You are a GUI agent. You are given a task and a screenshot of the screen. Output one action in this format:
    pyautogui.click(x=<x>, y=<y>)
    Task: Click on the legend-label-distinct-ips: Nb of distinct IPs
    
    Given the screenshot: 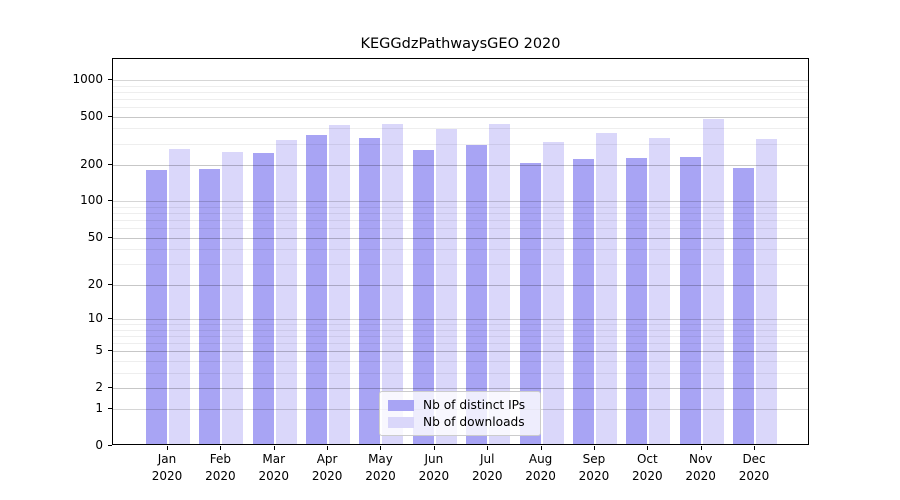 What is the action you would take?
    pyautogui.click(x=474, y=405)
    